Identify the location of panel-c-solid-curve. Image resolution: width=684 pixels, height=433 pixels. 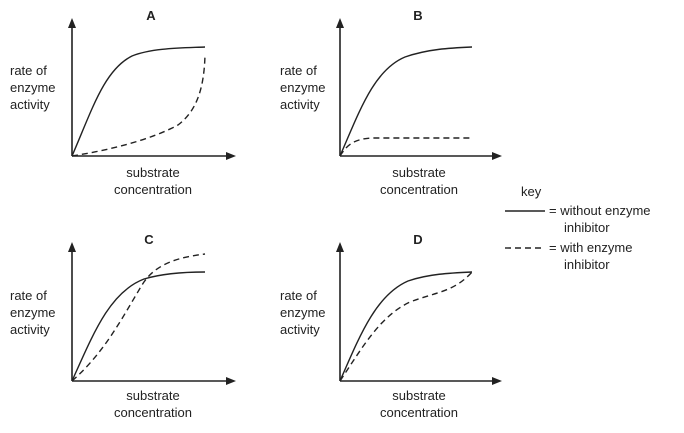
(138, 326).